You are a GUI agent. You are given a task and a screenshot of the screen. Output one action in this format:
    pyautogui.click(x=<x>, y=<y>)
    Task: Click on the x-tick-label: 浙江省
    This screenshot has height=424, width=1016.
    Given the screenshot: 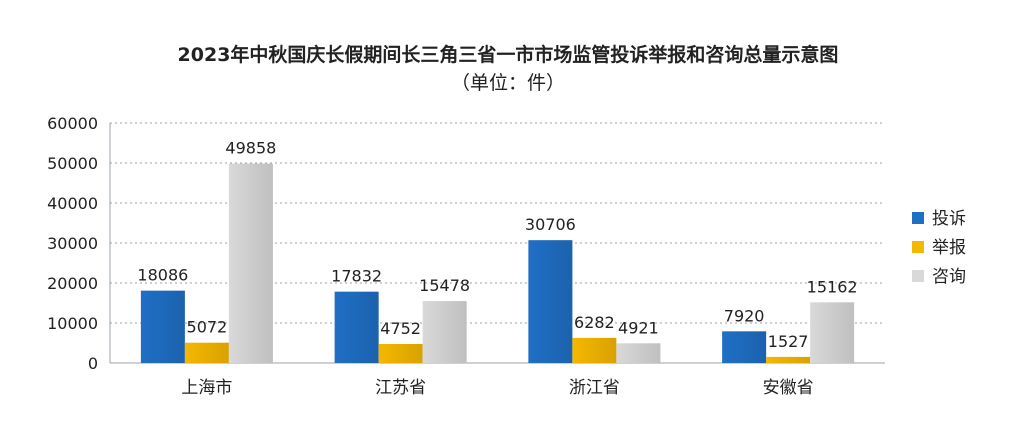 What is the action you would take?
    pyautogui.click(x=594, y=388)
    